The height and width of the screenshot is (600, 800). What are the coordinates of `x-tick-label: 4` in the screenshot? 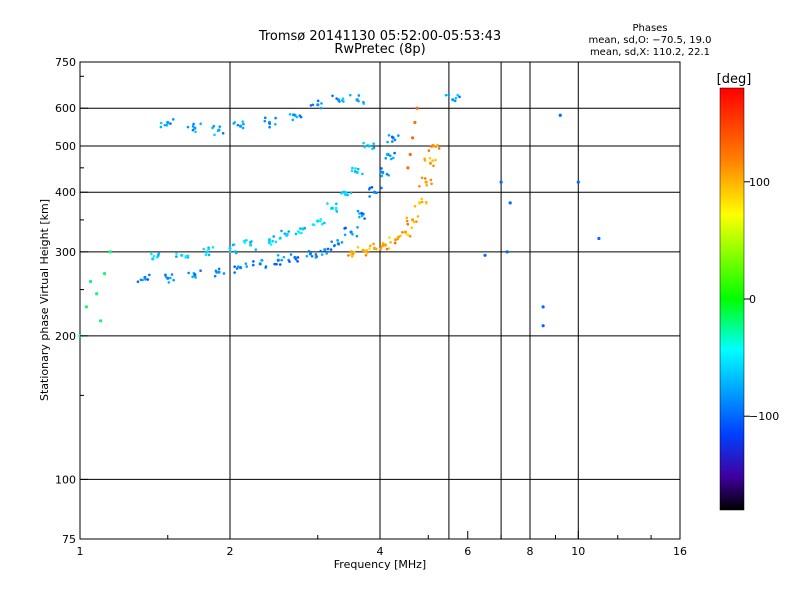 It's located at (380, 551).